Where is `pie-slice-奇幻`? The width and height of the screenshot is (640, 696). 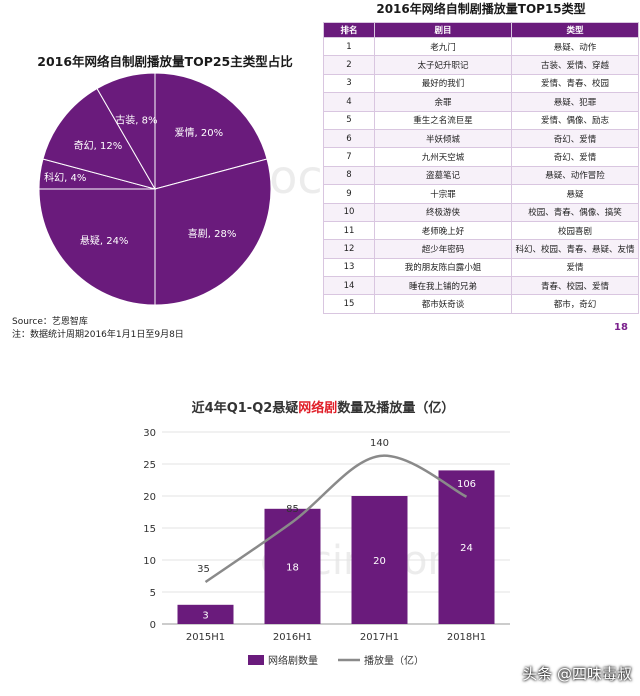
pie-slice-奇幻 is located at coordinates (99, 138).